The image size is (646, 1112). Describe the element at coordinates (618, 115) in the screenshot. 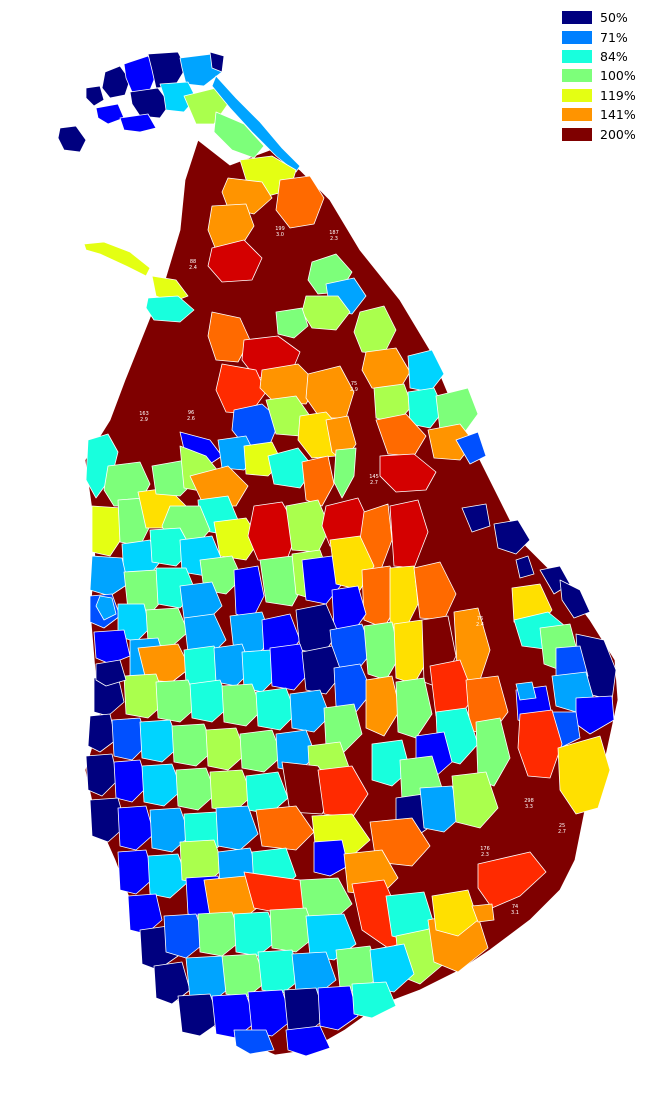

I see `legend-label: 141%` at that location.